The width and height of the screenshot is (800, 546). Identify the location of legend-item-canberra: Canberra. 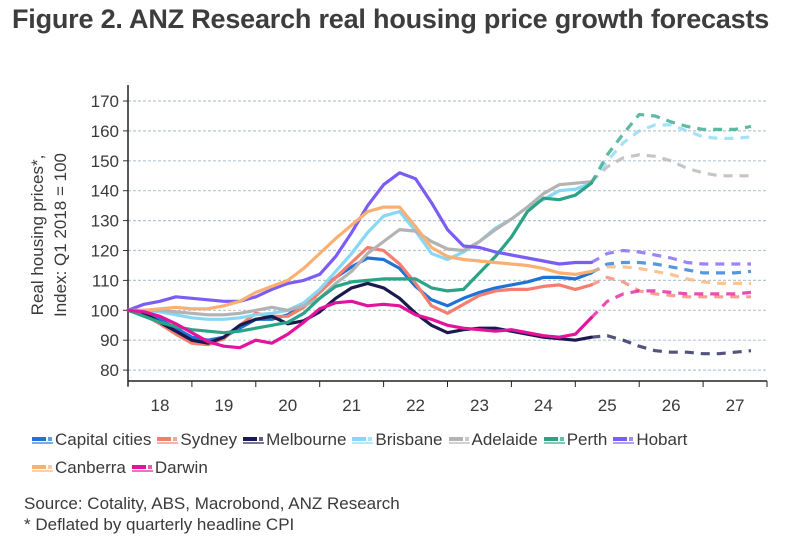
(79, 468).